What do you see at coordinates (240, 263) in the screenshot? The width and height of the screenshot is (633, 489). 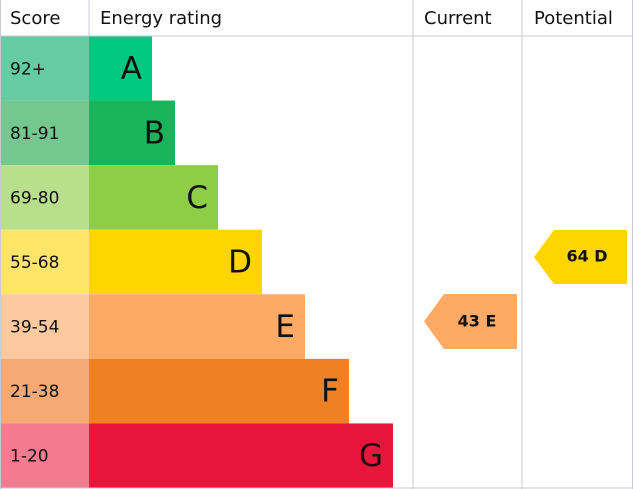 I see `rating-letter: D` at bounding box center [240, 263].